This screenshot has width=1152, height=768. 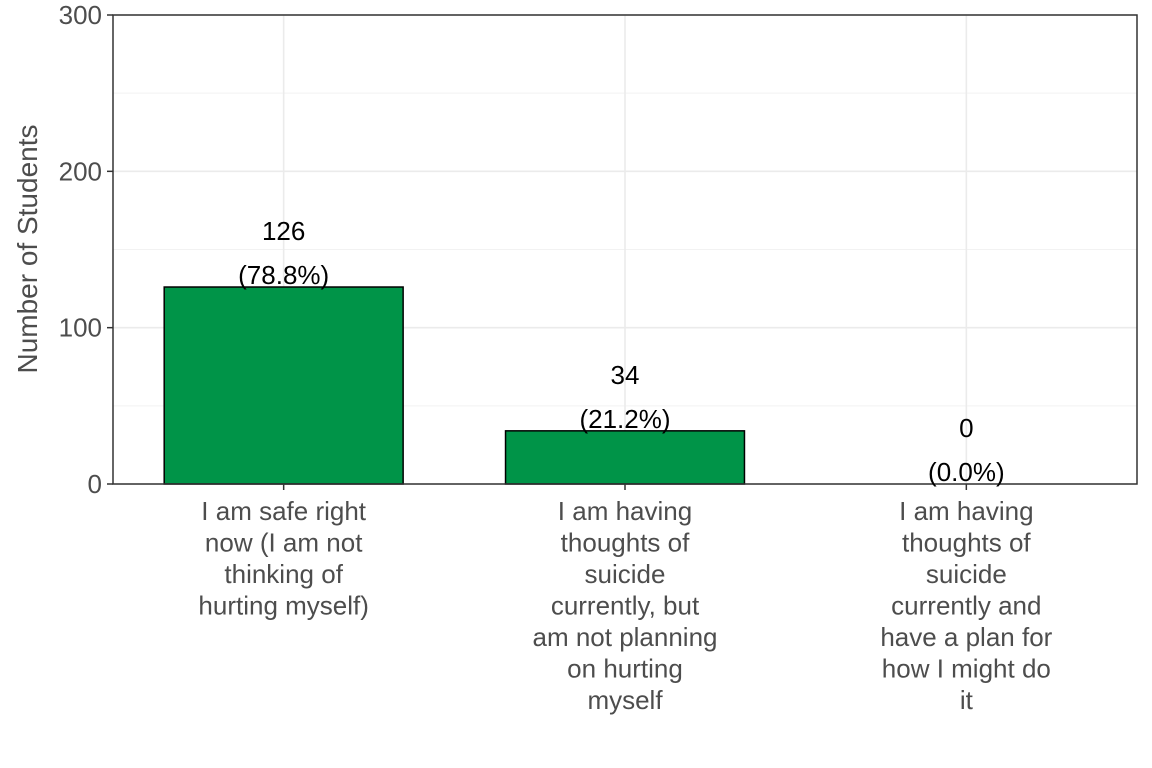 What do you see at coordinates (624, 419) in the screenshot?
I see `bar-percent-label: (21.2%)` at bounding box center [624, 419].